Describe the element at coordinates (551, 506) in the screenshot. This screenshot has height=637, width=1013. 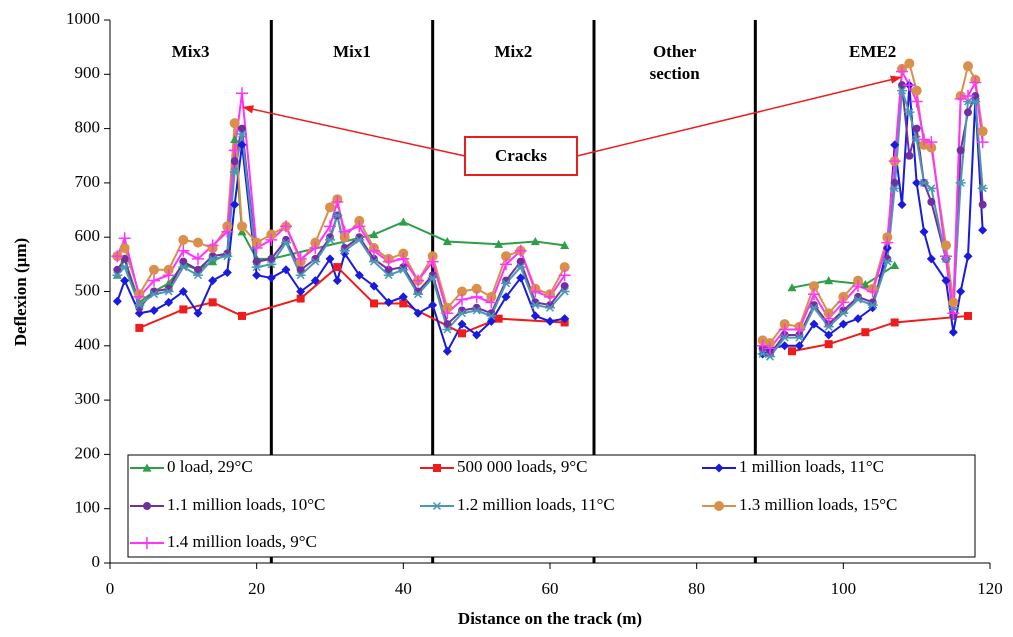
I see `legend-box` at that location.